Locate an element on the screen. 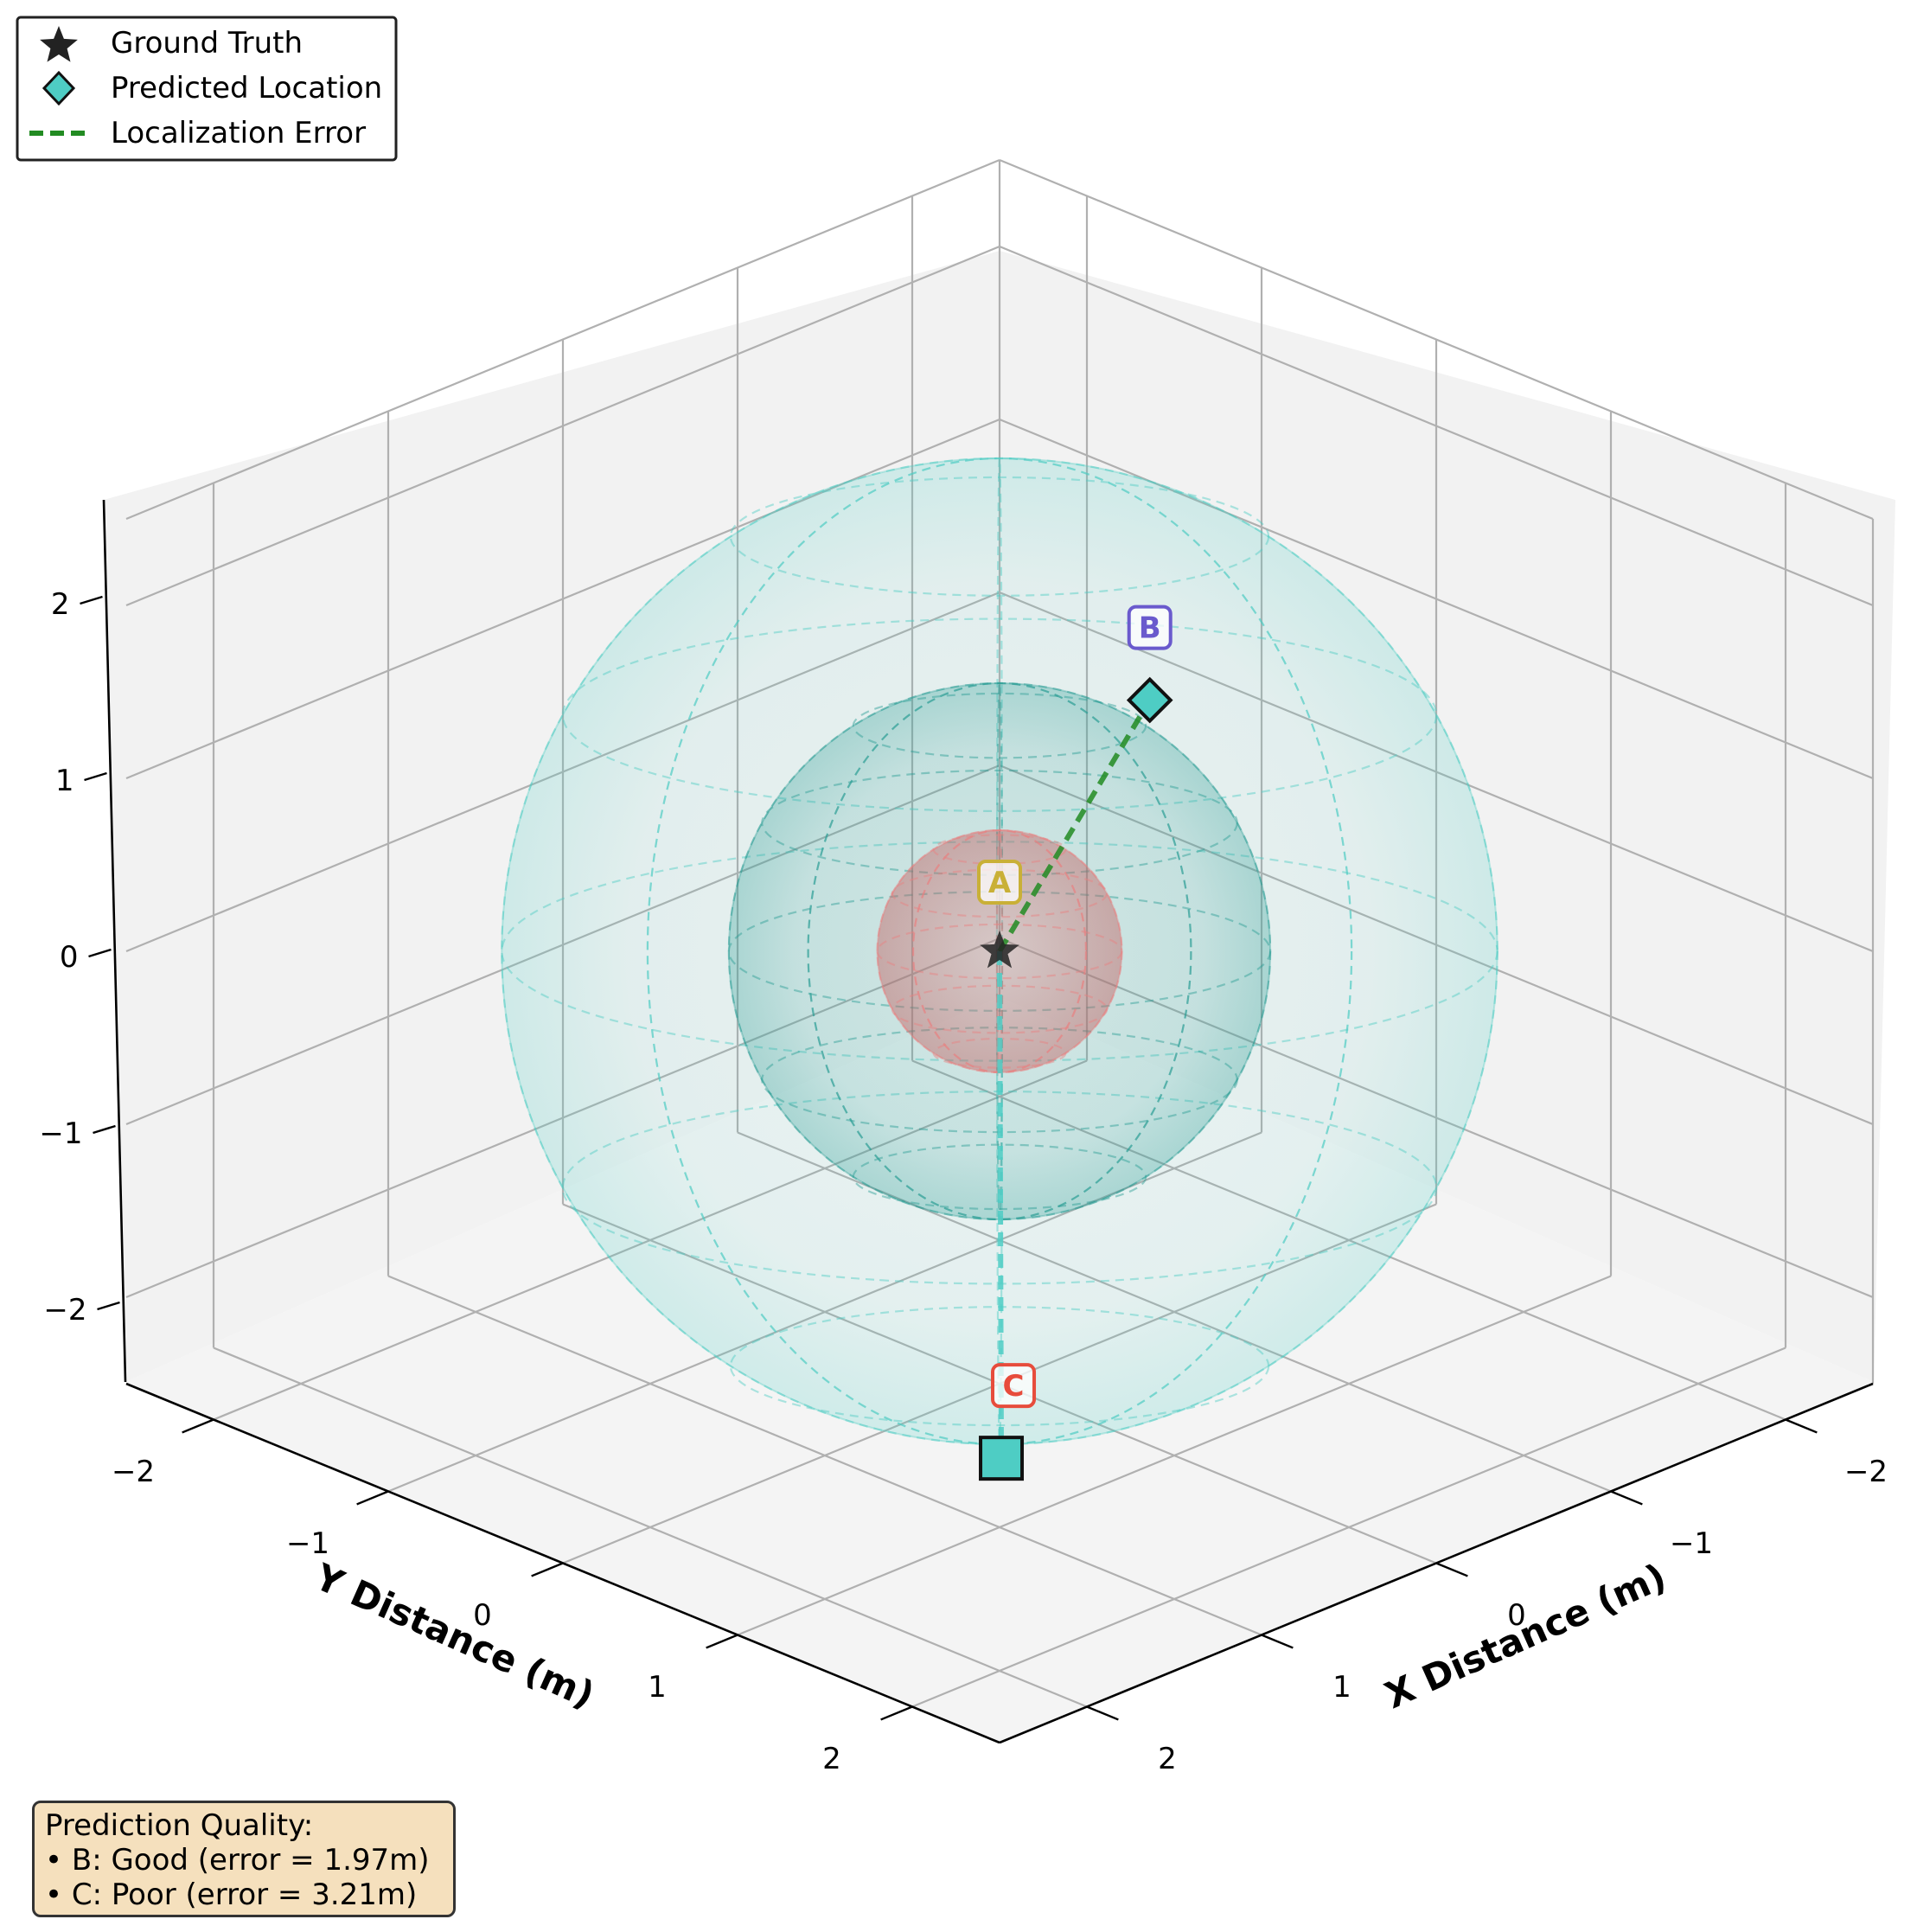 The image size is (1917, 1932). z-axis-line is located at coordinates (115, 941).